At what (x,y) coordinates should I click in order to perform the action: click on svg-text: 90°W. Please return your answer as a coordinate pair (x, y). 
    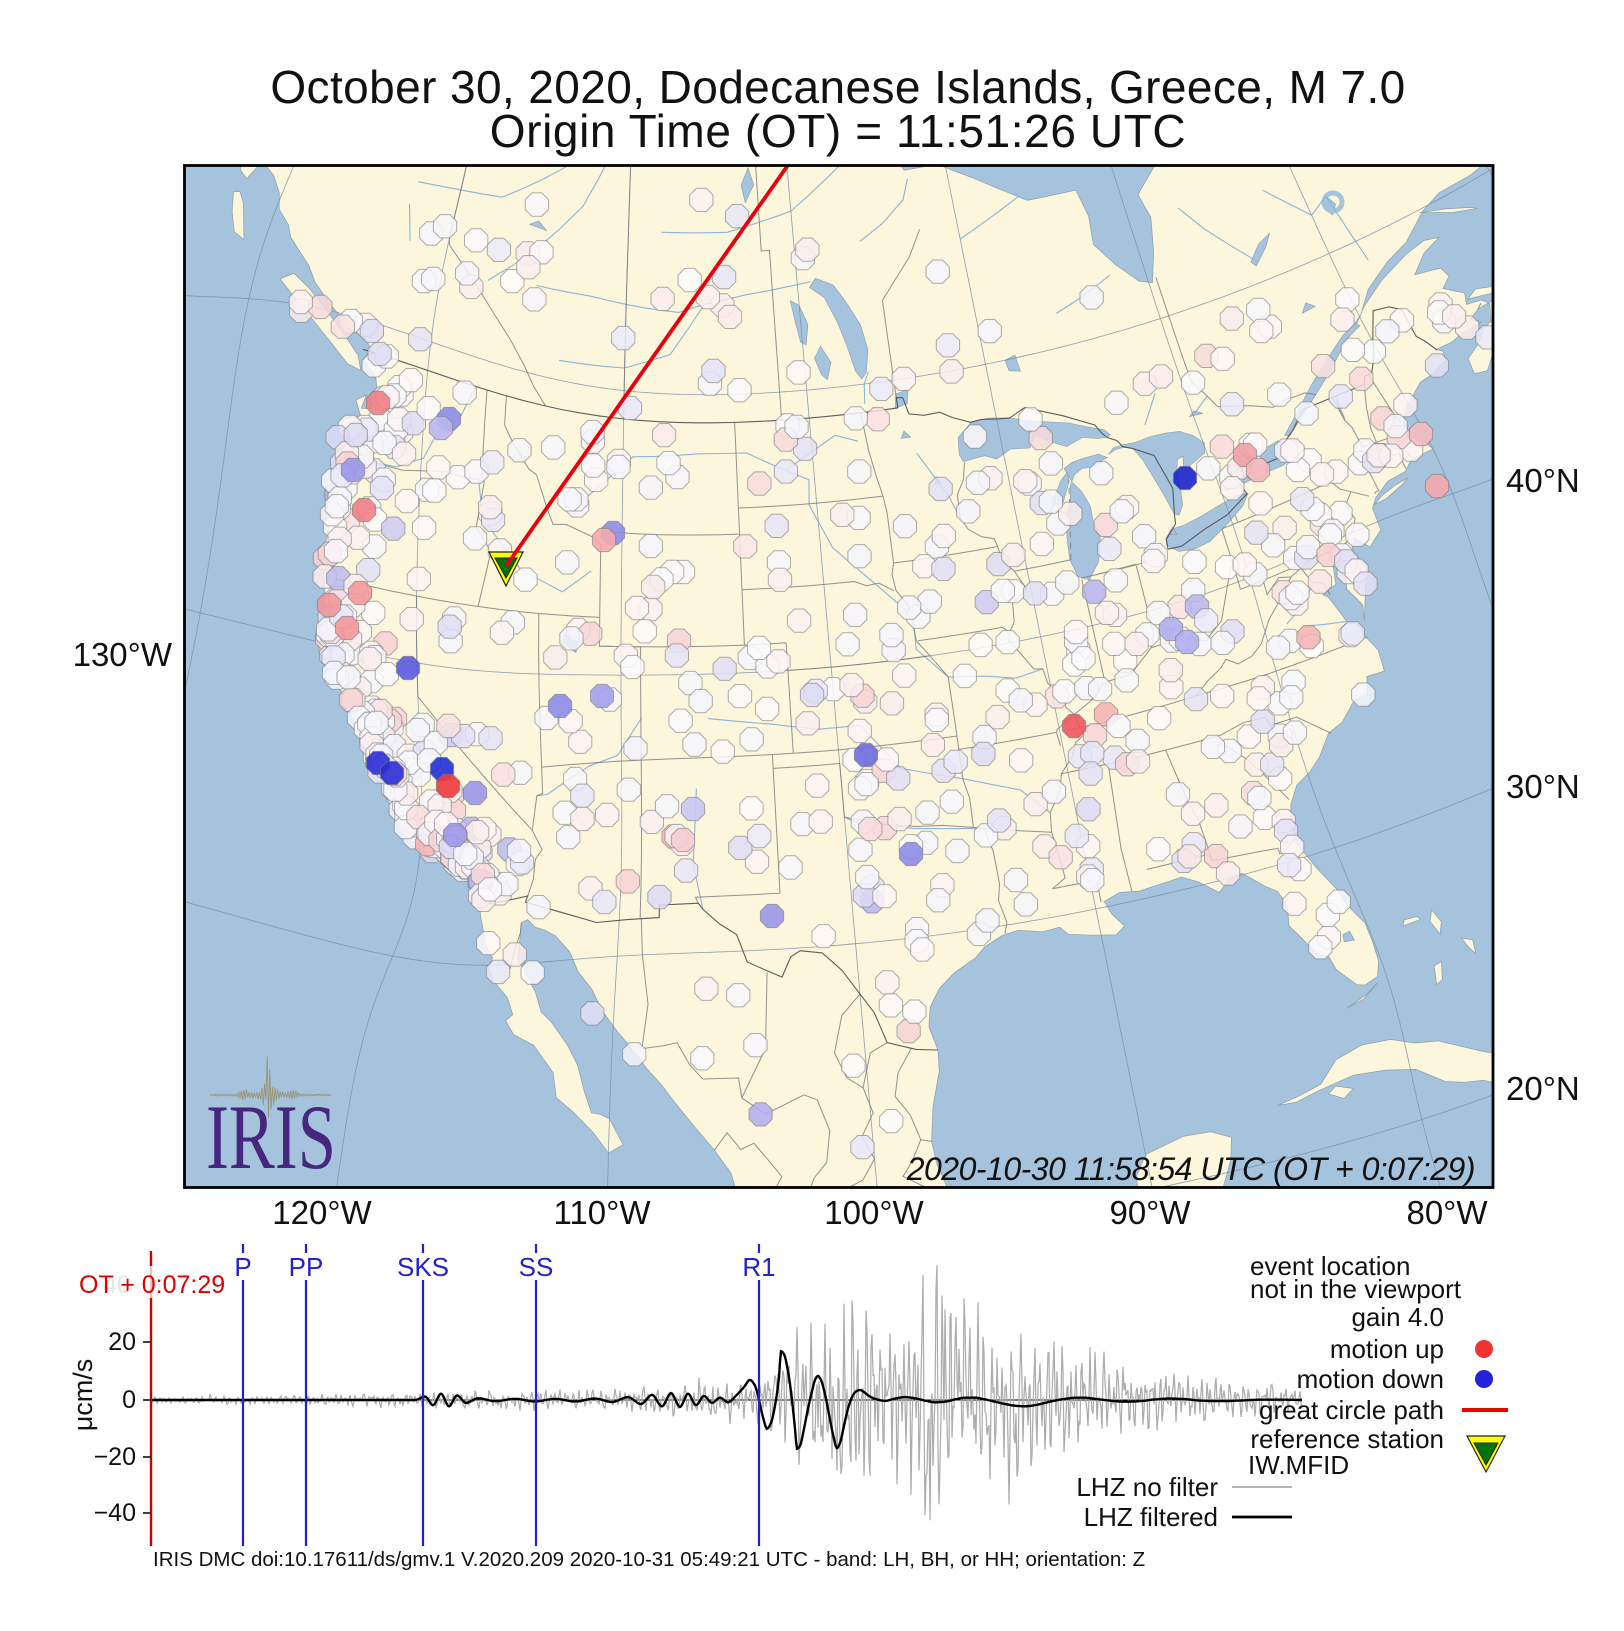
    Looking at the image, I should click on (1150, 1212).